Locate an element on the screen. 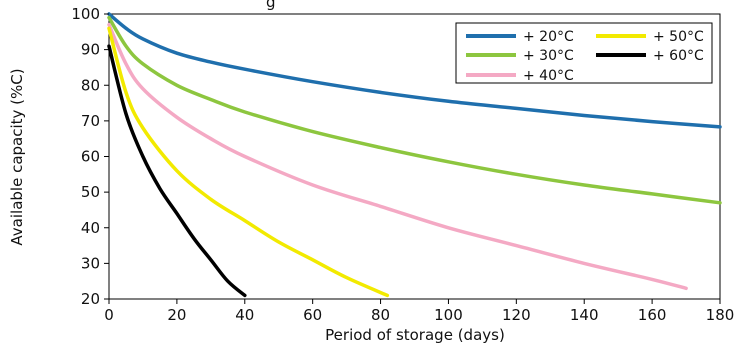  chart-title-partial: g is located at coordinates (271, 5).